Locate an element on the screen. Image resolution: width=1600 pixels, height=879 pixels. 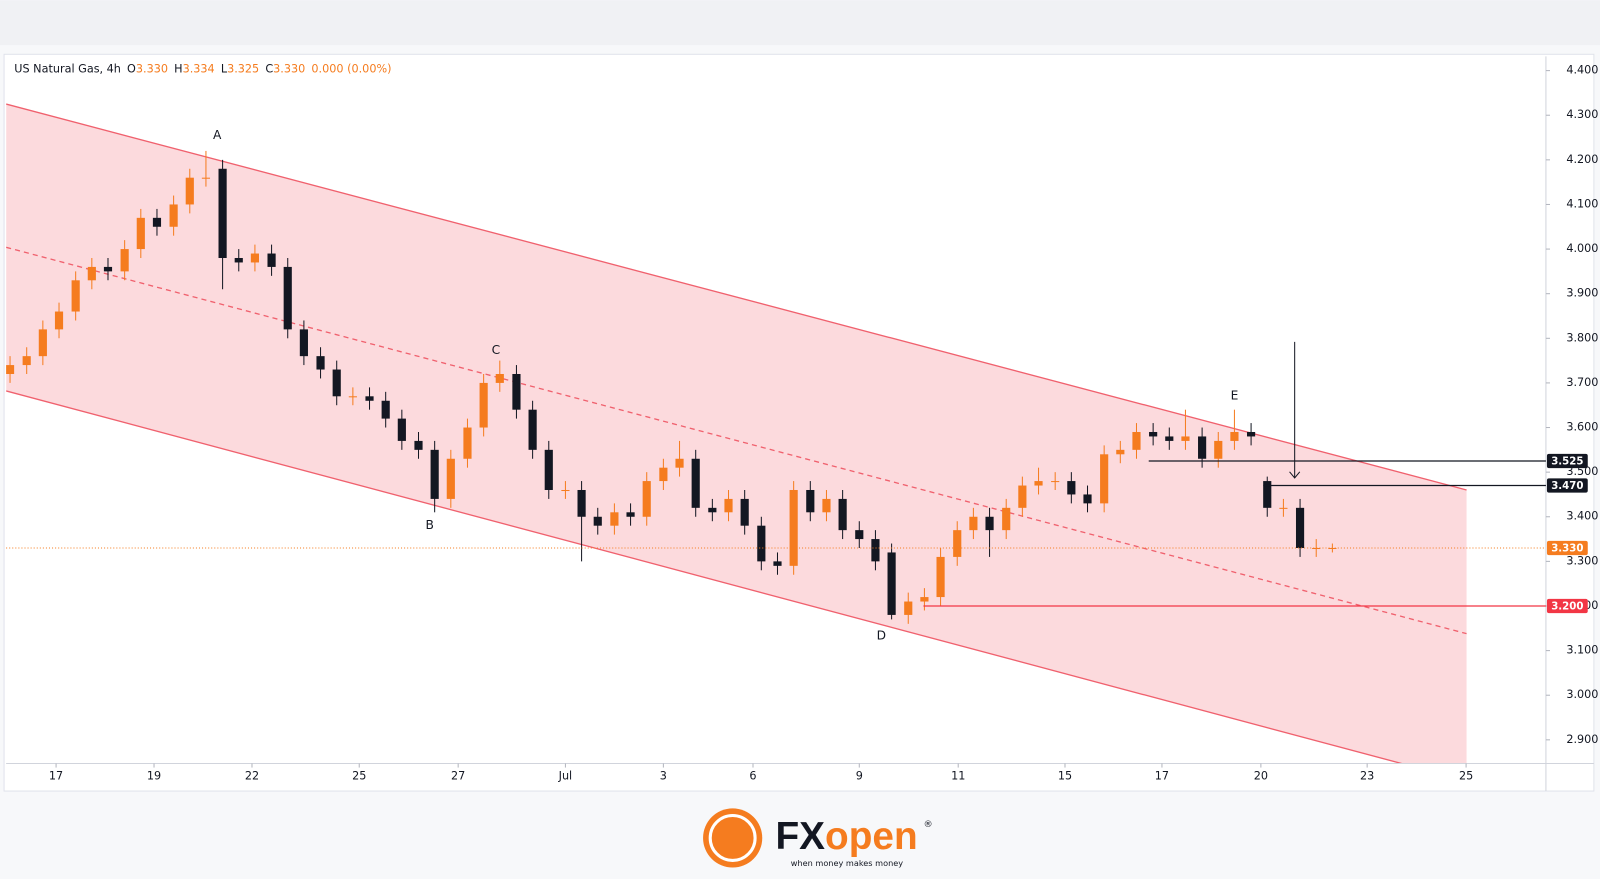
logo-text: FXopen is located at coordinates (847, 836).